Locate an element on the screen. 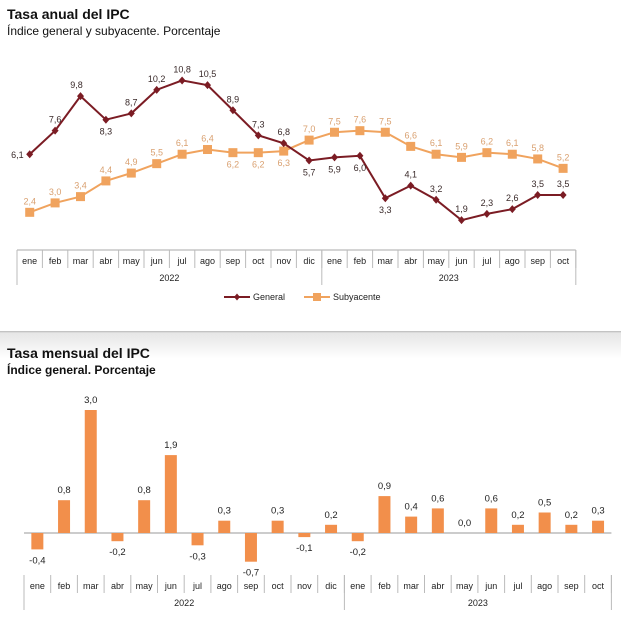 Image resolution: width=621 pixels, height=621 pixels. legend: General Subyacente is located at coordinates (302, 297).